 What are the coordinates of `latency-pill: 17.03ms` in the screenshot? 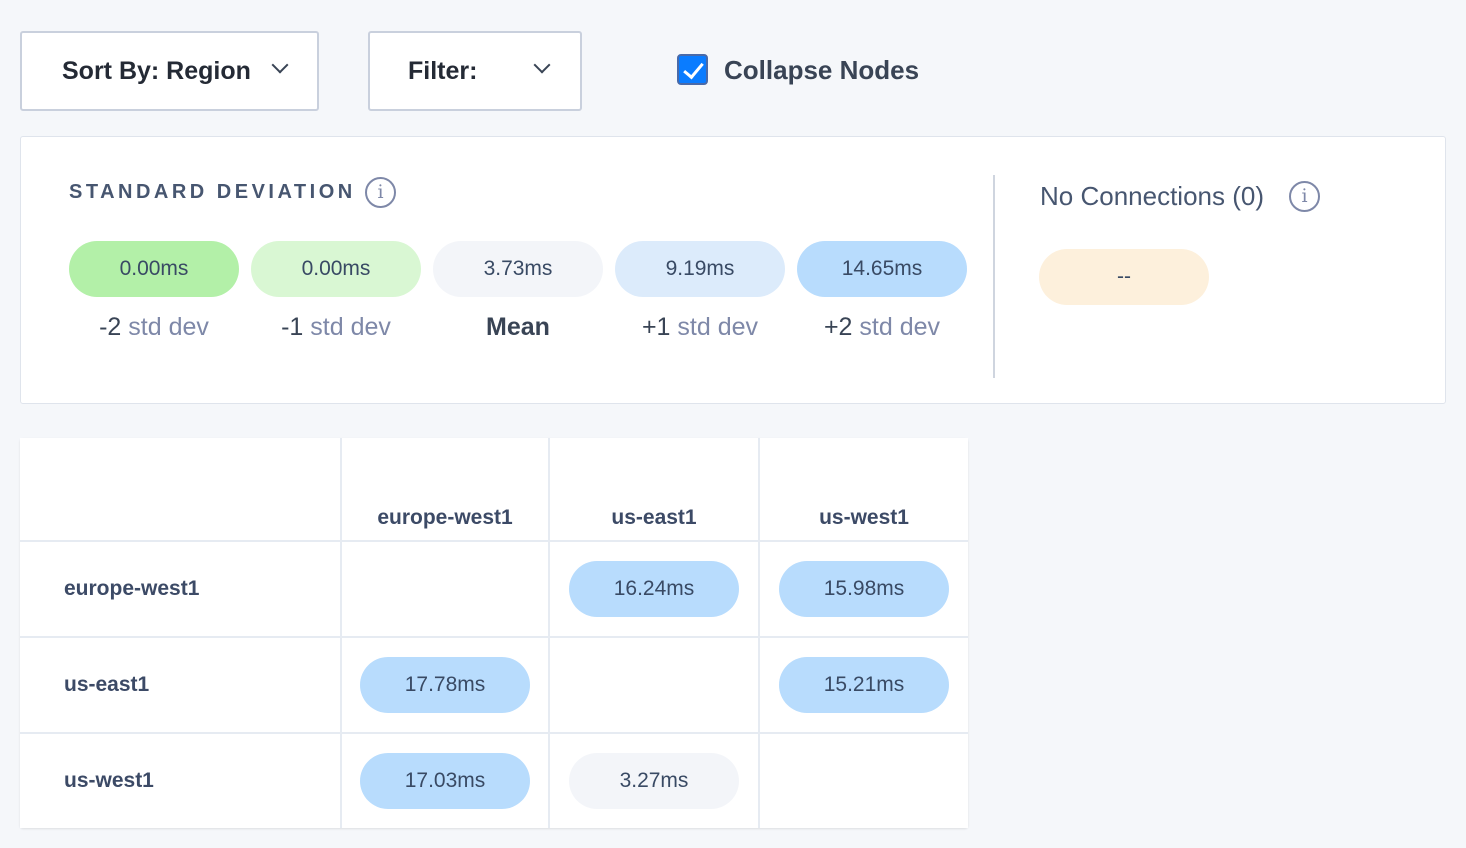 It's located at (445, 781).